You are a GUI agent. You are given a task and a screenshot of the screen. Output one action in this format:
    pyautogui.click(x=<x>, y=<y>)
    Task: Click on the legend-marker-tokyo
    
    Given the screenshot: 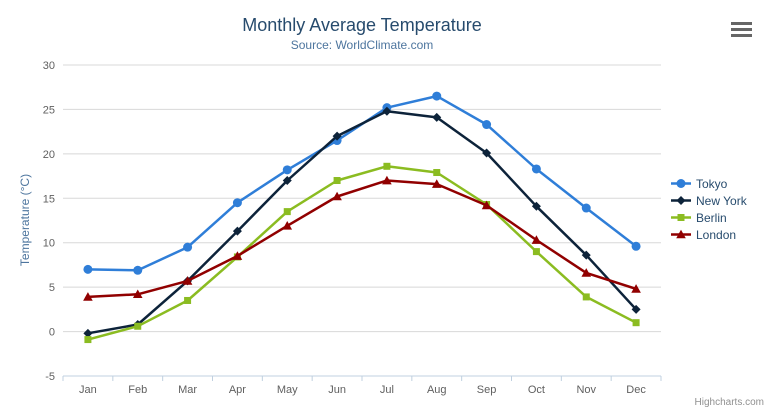 What is the action you would take?
    pyautogui.click(x=681, y=183)
    